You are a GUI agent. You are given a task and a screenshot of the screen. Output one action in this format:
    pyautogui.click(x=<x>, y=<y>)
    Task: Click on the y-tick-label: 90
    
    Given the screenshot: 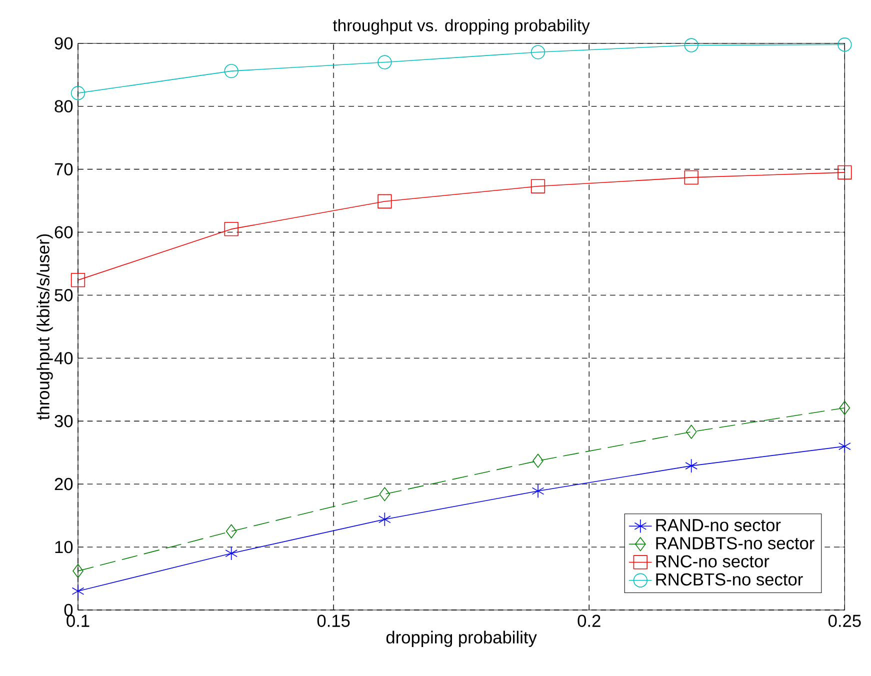 What is the action you would take?
    pyautogui.click(x=63, y=43)
    